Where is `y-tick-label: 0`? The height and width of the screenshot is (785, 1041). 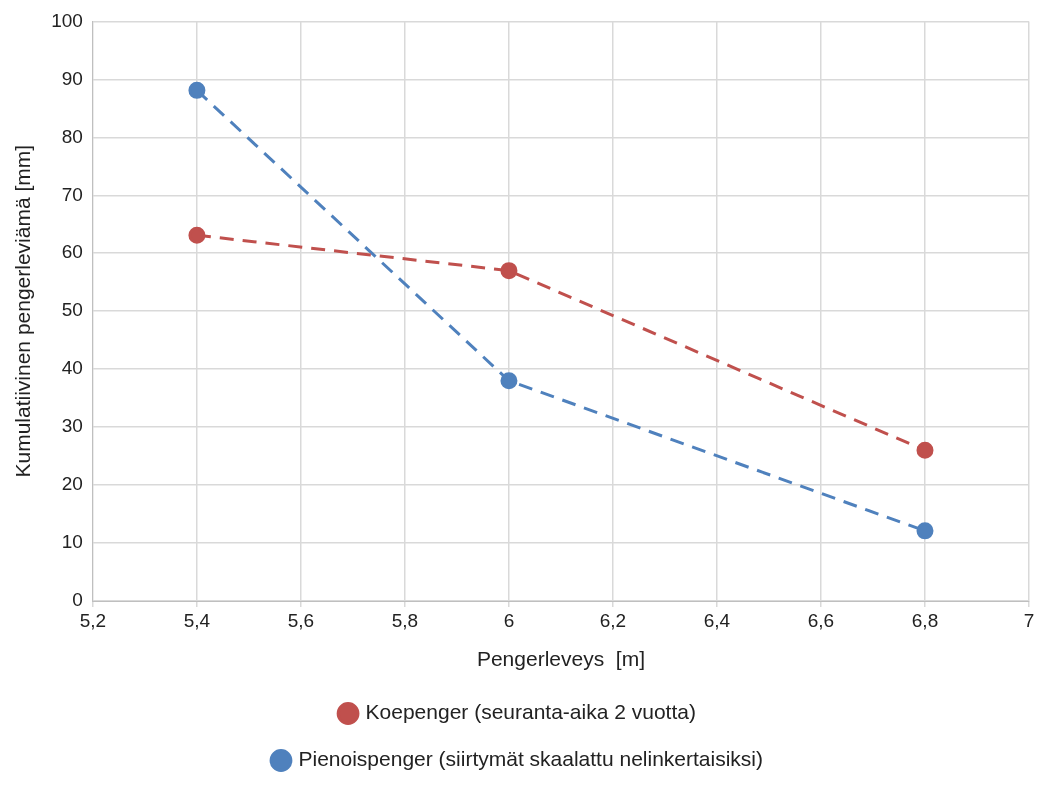
y-tick-label: 0 is located at coordinates (77, 600).